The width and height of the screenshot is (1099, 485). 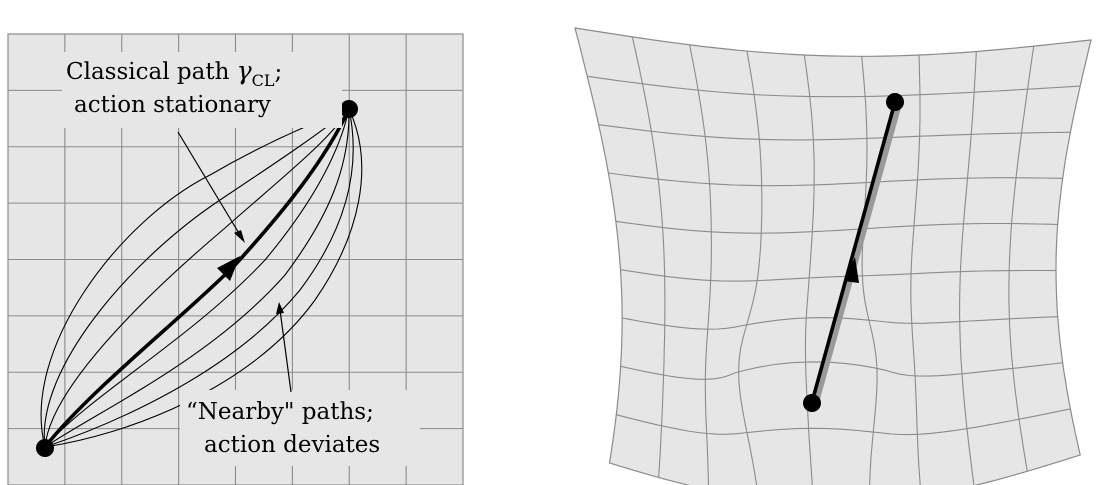 What do you see at coordinates (851, 270) in the screenshot?
I see `geodesic-direction-arrow` at bounding box center [851, 270].